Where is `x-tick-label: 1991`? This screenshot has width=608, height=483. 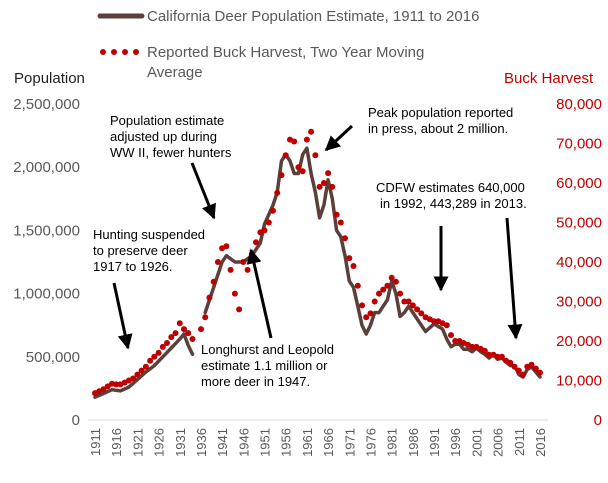
x-tick-label: 1991 is located at coordinates (434, 442).